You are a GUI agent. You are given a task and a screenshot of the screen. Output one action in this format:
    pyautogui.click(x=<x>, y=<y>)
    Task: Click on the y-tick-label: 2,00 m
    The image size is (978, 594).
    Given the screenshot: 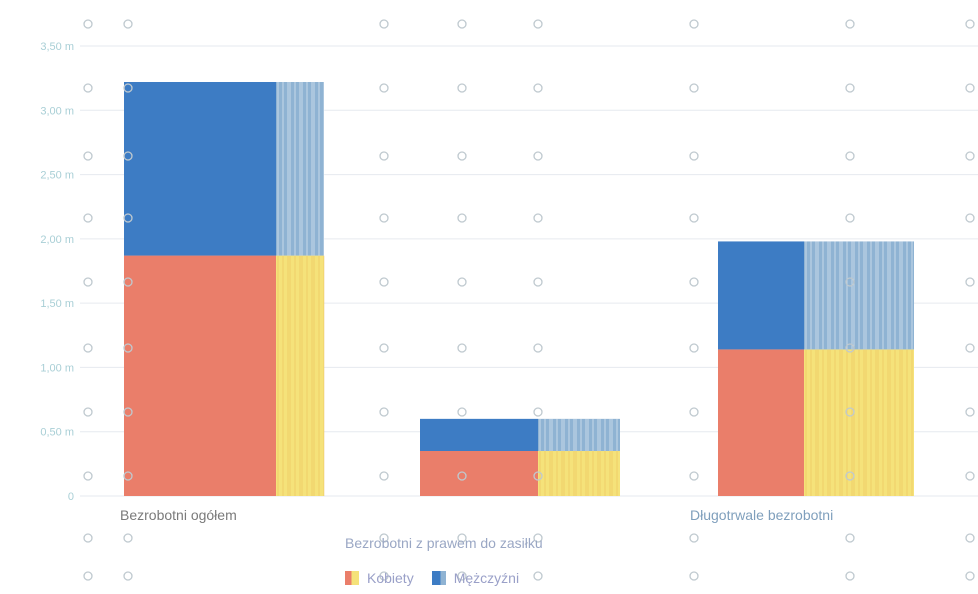 What is the action you would take?
    pyautogui.click(x=57, y=240)
    